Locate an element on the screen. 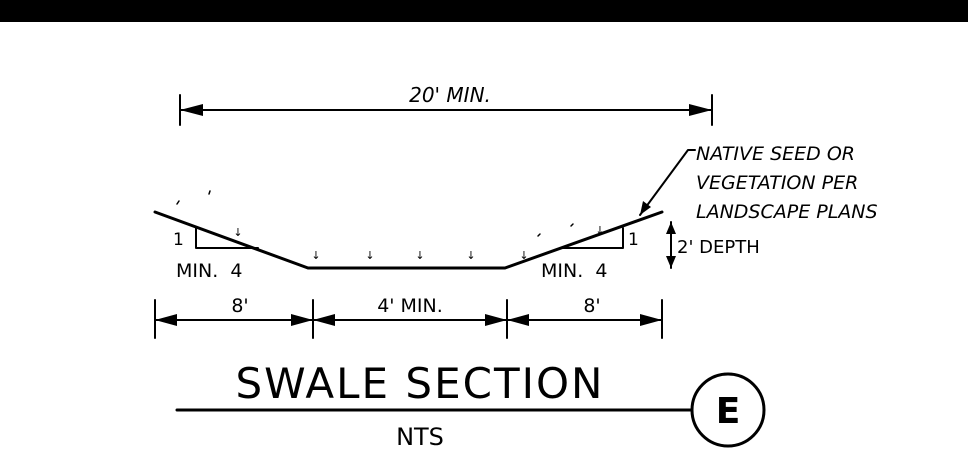  dim-bottom-width: 4' MIN. is located at coordinates (410, 306).